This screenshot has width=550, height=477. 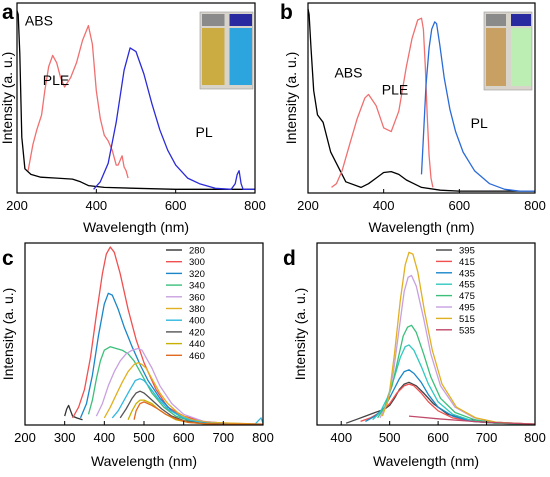 I want to click on series-group-c, so click(x=164, y=335).